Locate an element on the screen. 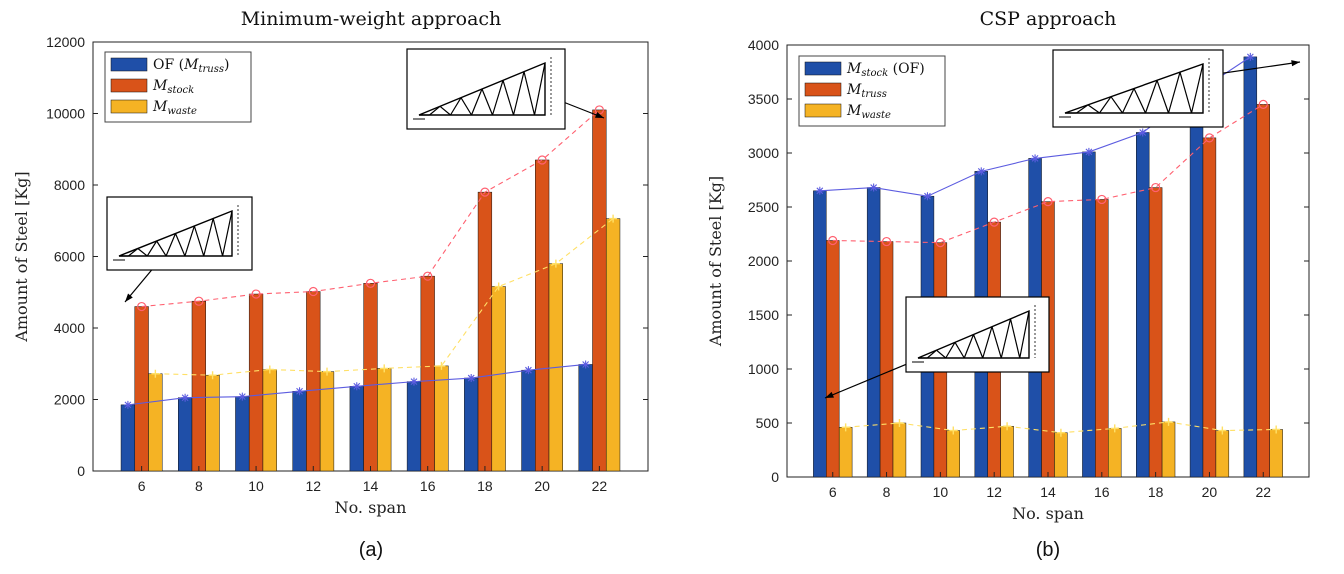 The image size is (1344, 574). legend-entry: Mstock is located at coordinates (173, 87).